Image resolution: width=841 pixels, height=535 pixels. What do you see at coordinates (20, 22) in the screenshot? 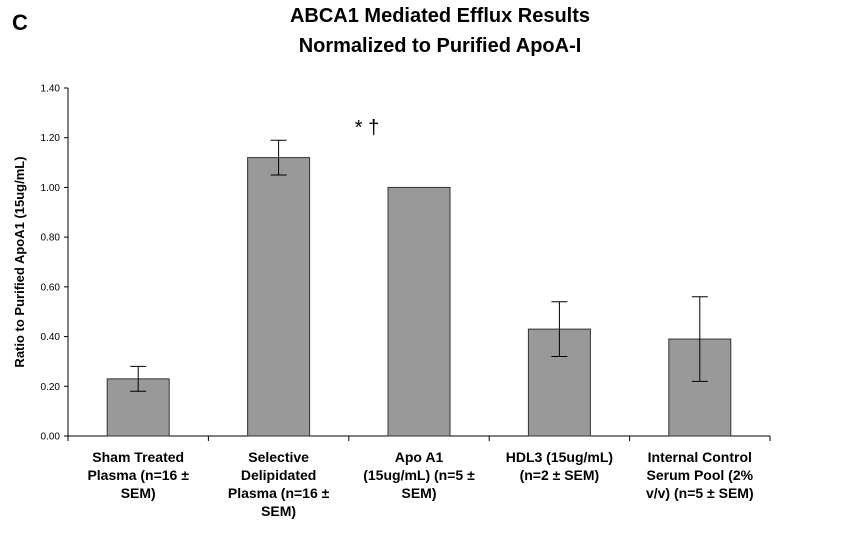
I see `panel-label: C` at bounding box center [20, 22].